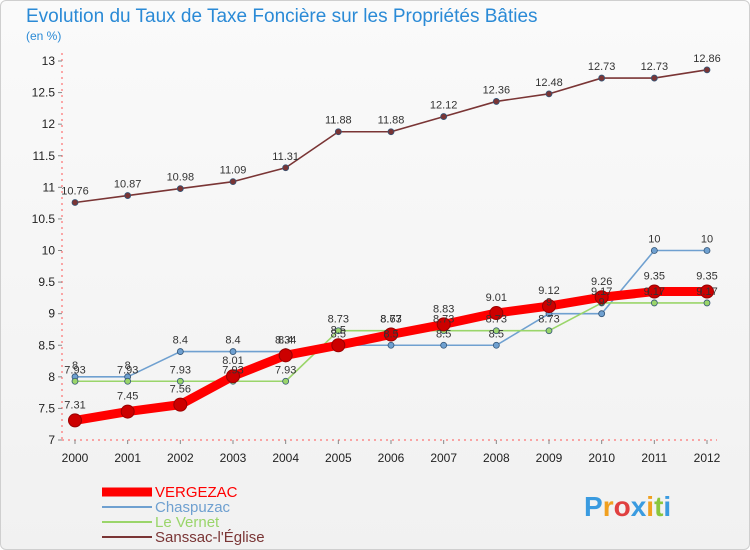 This screenshot has width=750, height=550. Describe the element at coordinates (654, 240) in the screenshot. I see `data-label: 10` at that location.